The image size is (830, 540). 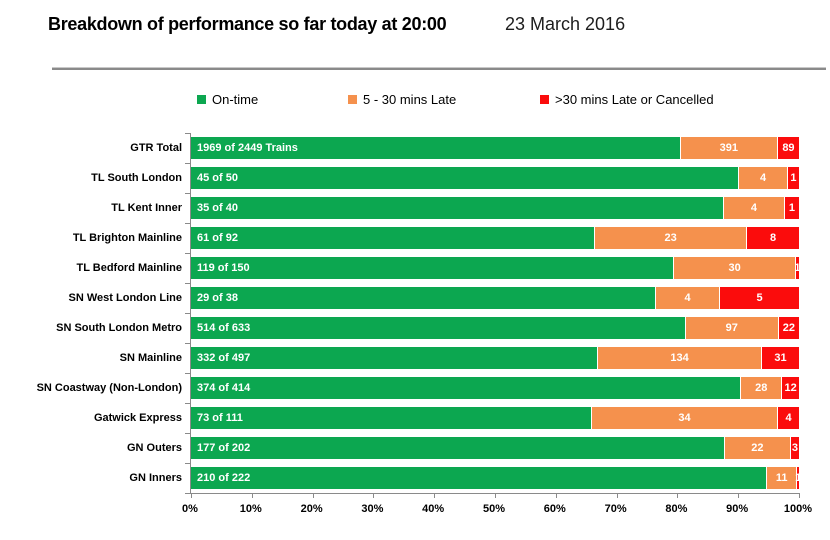 I want to click on segment-30-mins-late-or-cancelled: 8, so click(x=772, y=238).